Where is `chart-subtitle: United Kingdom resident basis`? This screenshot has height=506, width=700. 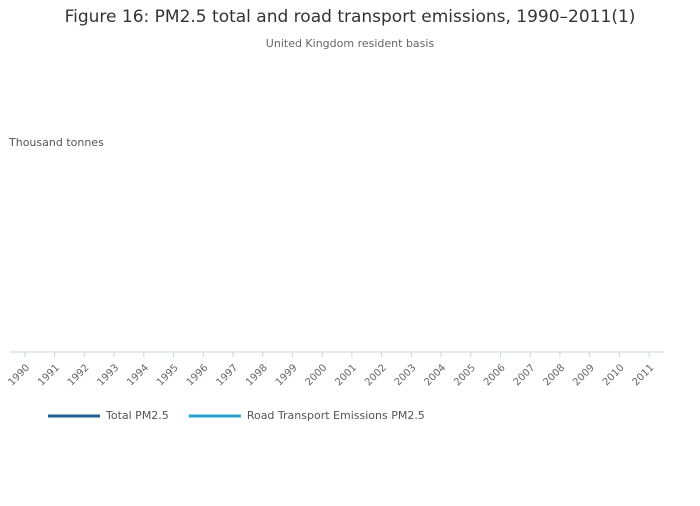
chart-subtitle: United Kingdom resident basis is located at coordinates (350, 43).